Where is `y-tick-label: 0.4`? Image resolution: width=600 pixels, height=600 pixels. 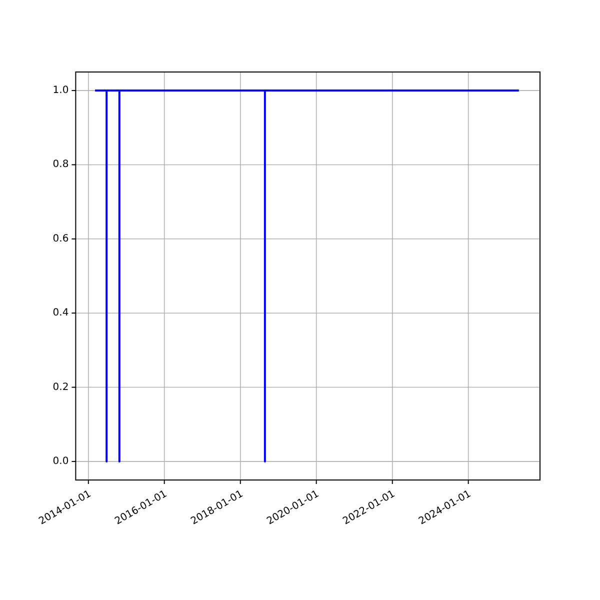
y-tick-label: 0.4 is located at coordinates (60, 313).